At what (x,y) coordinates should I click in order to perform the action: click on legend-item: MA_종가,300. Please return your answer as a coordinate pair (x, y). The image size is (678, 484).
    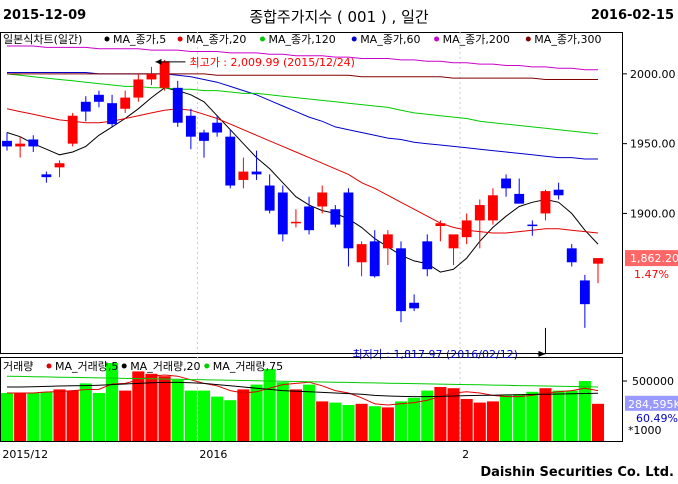
    Looking at the image, I should click on (567, 39).